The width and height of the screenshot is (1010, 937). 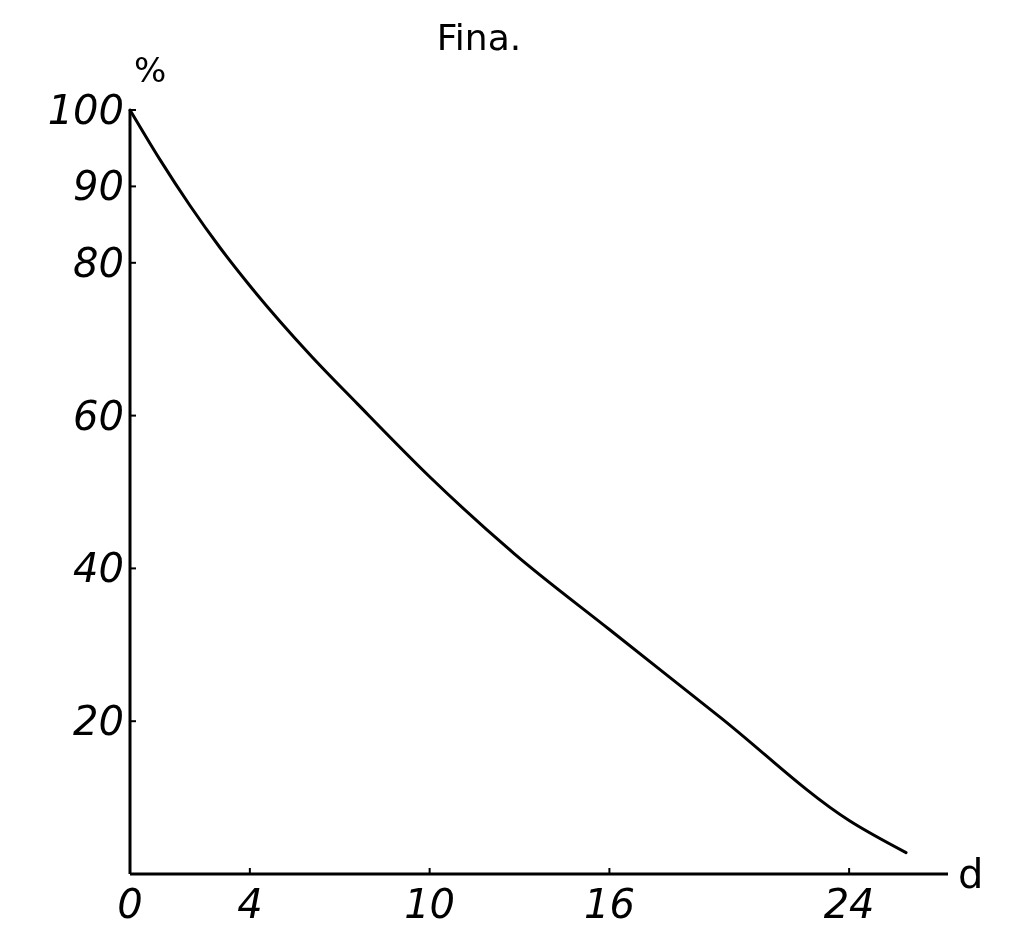 I want to click on y-tick-label: 100, so click(x=85, y=110).